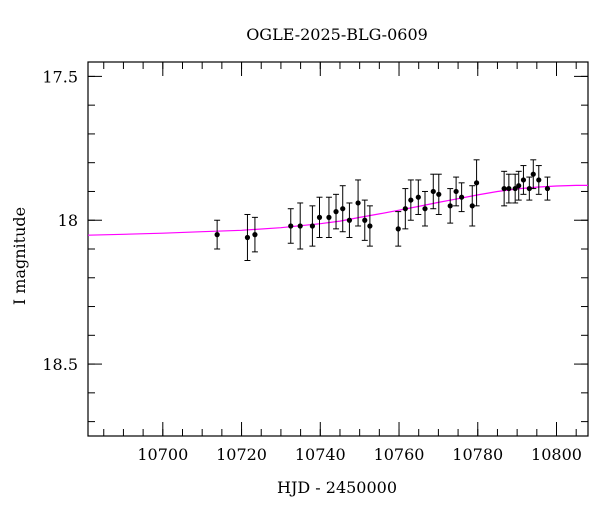  I want to click on y-tick-label: 18, so click(68, 220).